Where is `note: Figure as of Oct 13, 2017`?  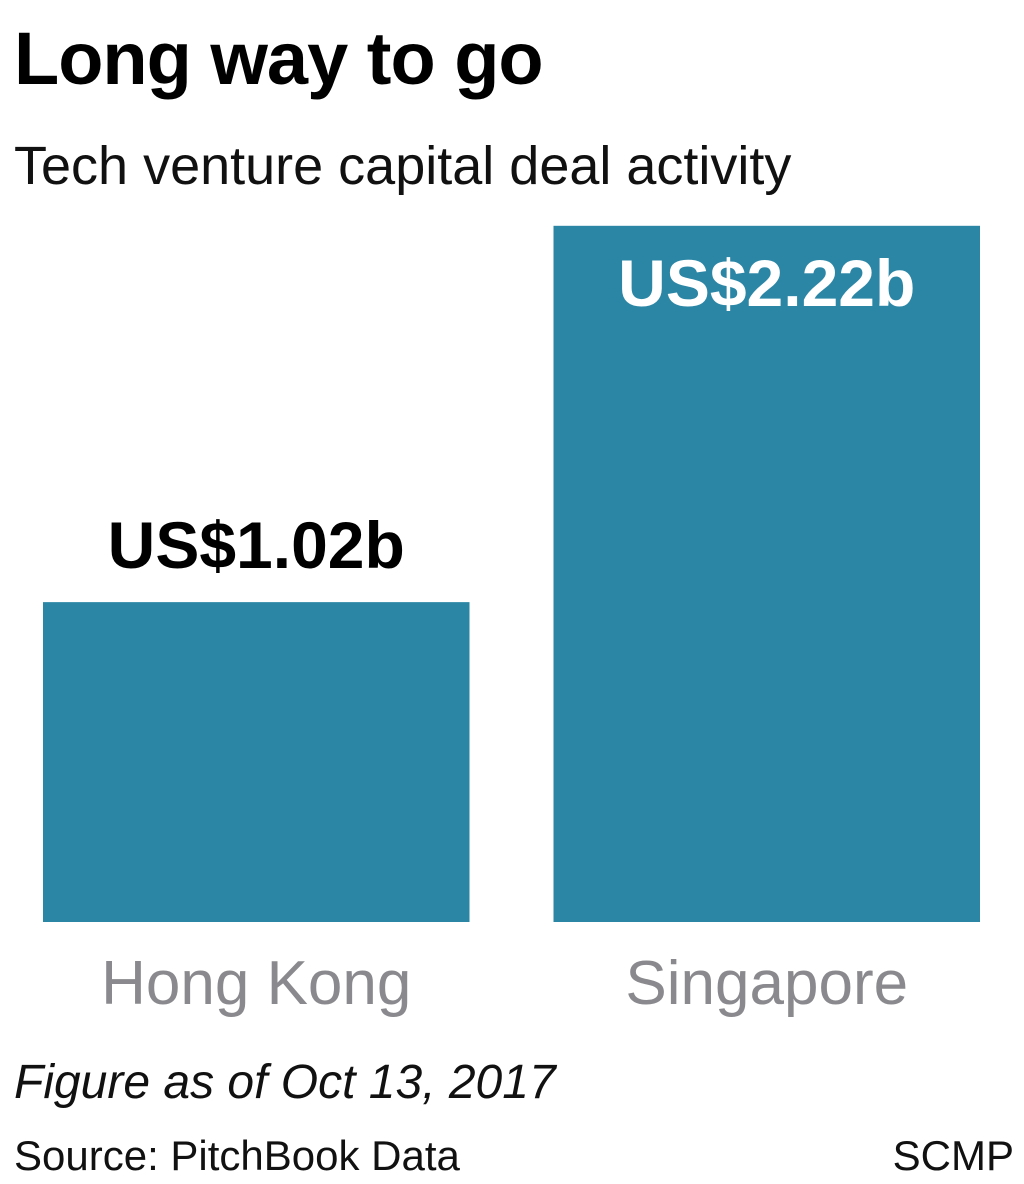
note: Figure as of Oct 13, 2017 is located at coordinates (286, 1082).